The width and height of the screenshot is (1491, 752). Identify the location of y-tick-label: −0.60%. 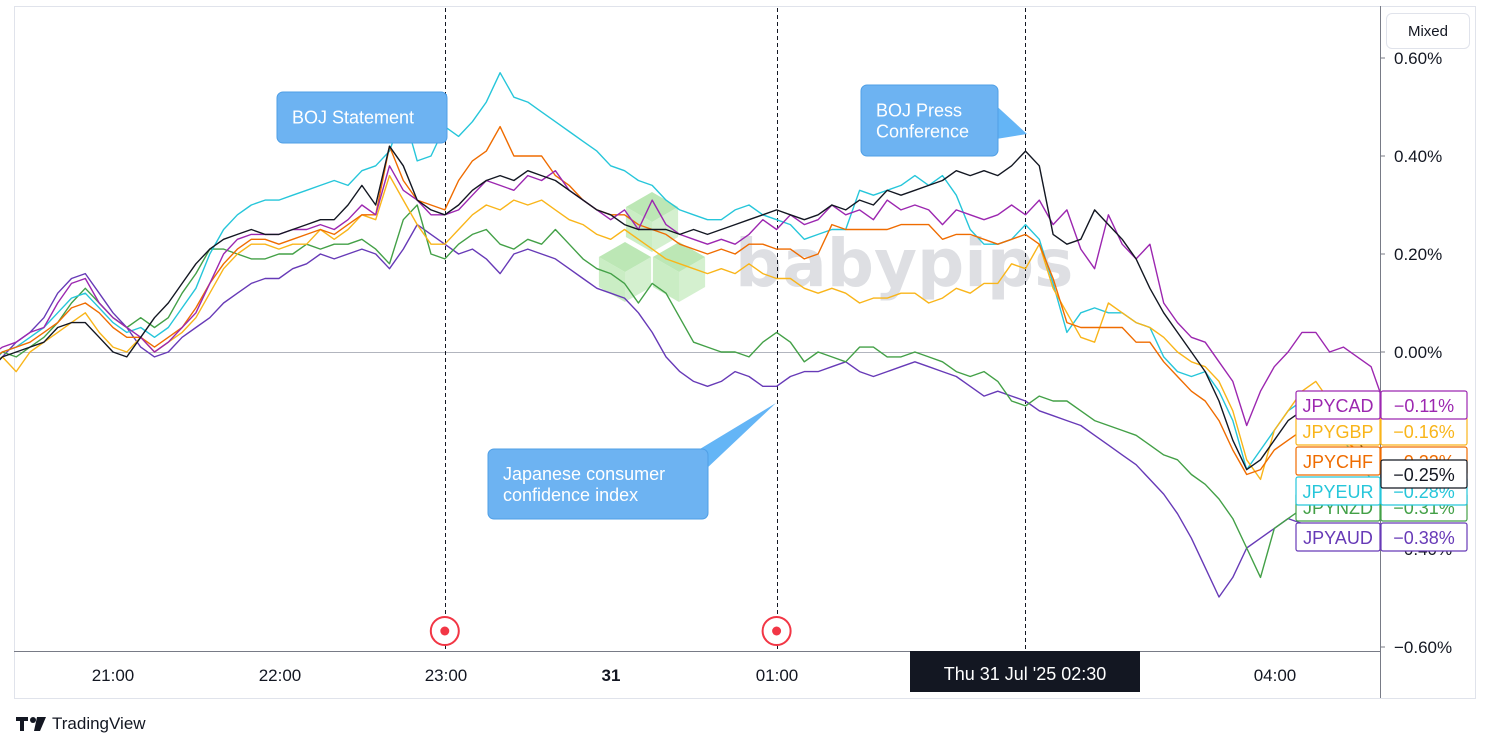
(1423, 647).